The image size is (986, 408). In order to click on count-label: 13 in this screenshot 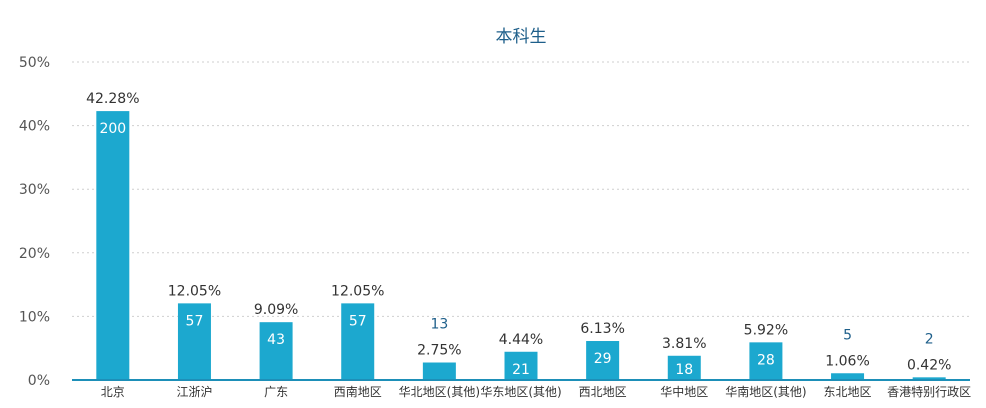, I will do `click(439, 325)`.